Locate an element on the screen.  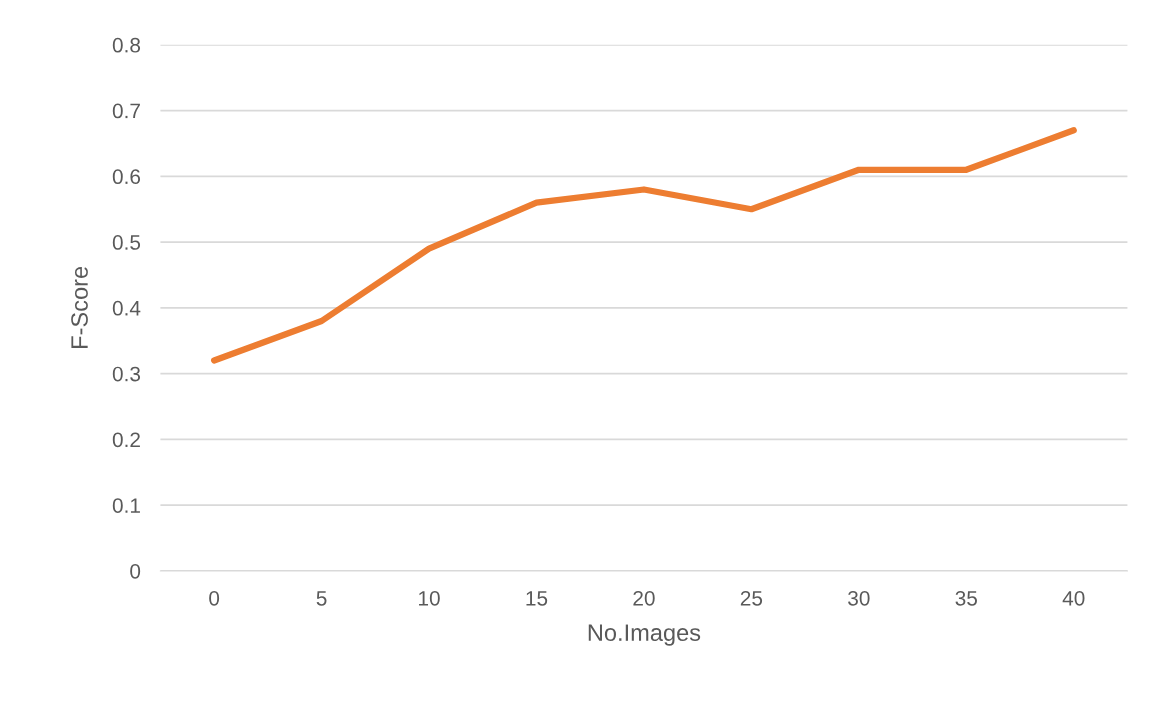
x-tick-label: 25 is located at coordinates (751, 598).